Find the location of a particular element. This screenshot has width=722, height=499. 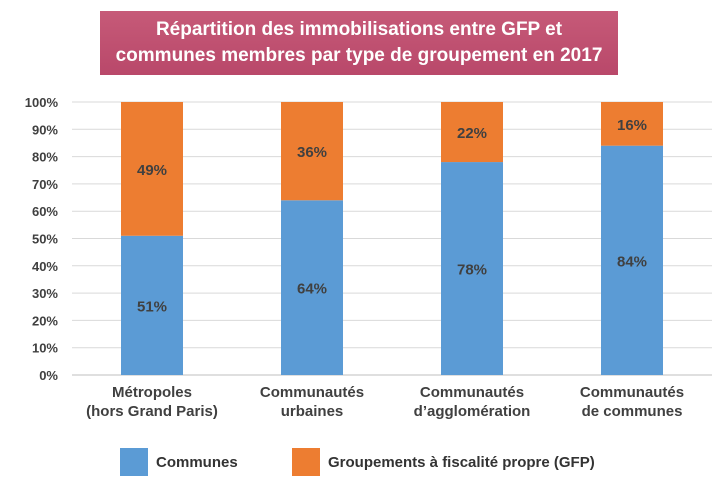

y-tick-label: 80% is located at coordinates (45, 157).